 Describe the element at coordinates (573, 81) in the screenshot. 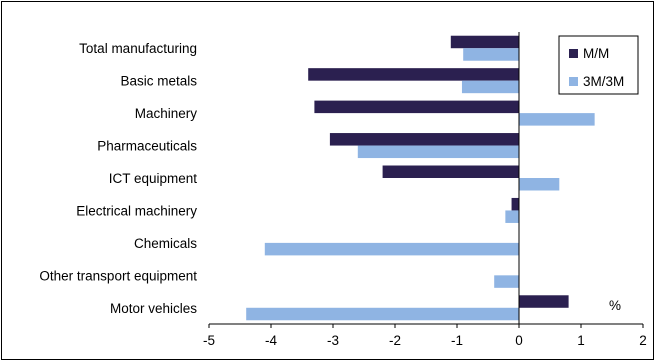

I see `legend-swatch-3m` at that location.